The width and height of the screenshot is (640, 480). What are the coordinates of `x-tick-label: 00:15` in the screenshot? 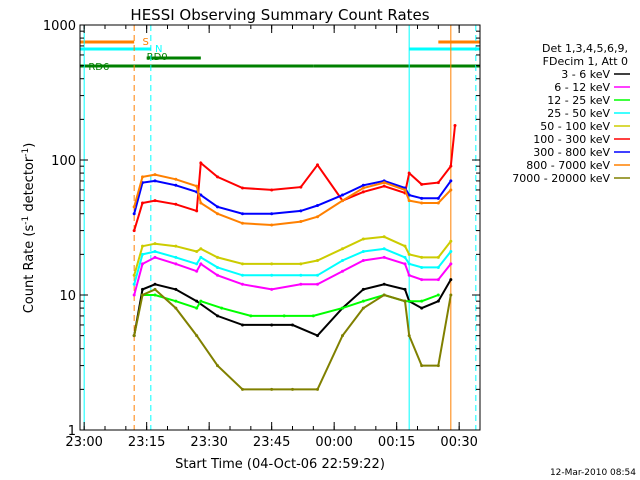 It's located at (396, 442).